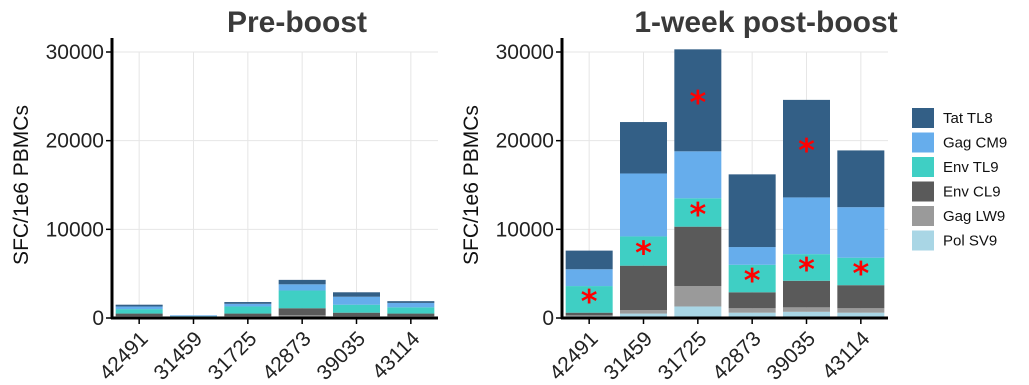 This screenshot has width=1029, height=385. Describe the element at coordinates (806, 151) in the screenshot. I see `significance-star-39035-tat-tl8: *` at that location.